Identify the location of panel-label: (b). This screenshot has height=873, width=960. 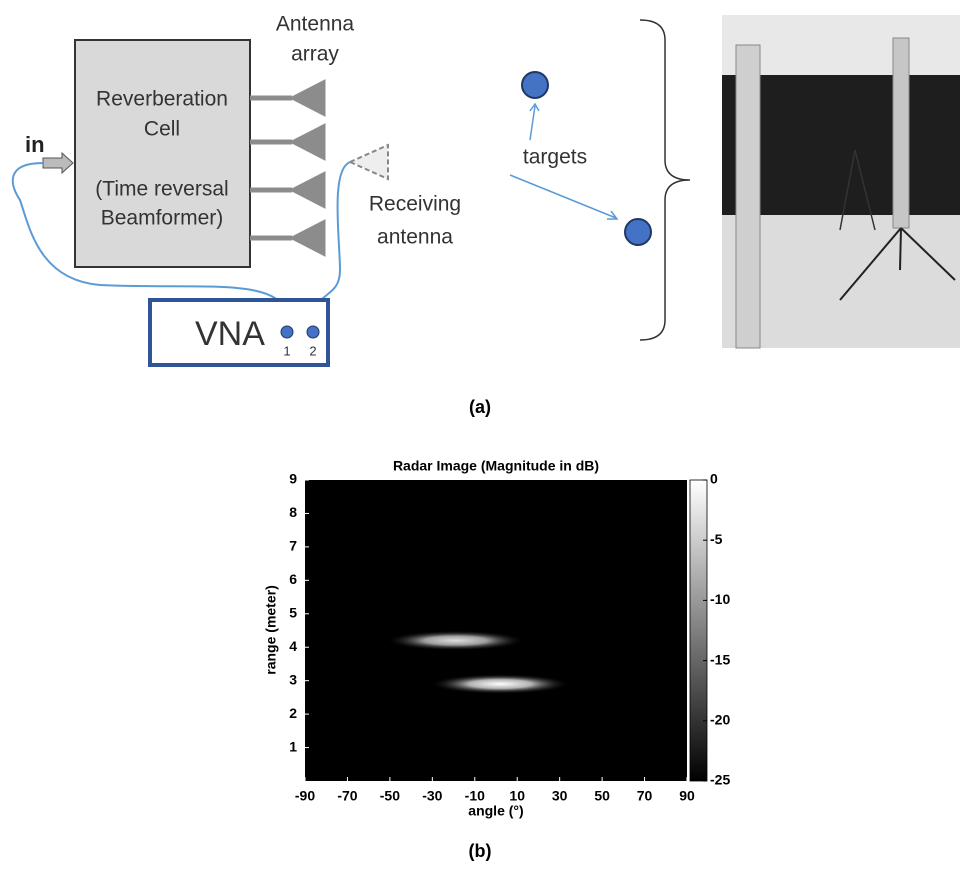
(480, 851).